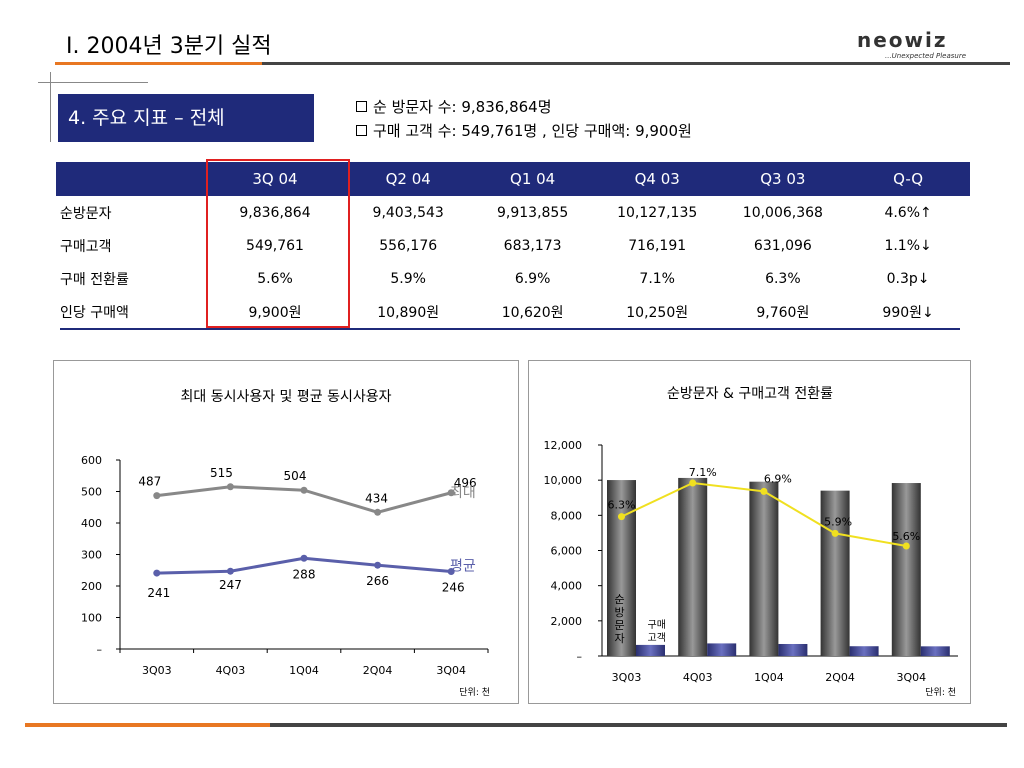 The height and width of the screenshot is (768, 1024). What do you see at coordinates (532, 131) in the screenshot?
I see `summary-customers: 구매 고객 수: 549,761명 , 인당 구매액: 9,900원` at bounding box center [532, 131].